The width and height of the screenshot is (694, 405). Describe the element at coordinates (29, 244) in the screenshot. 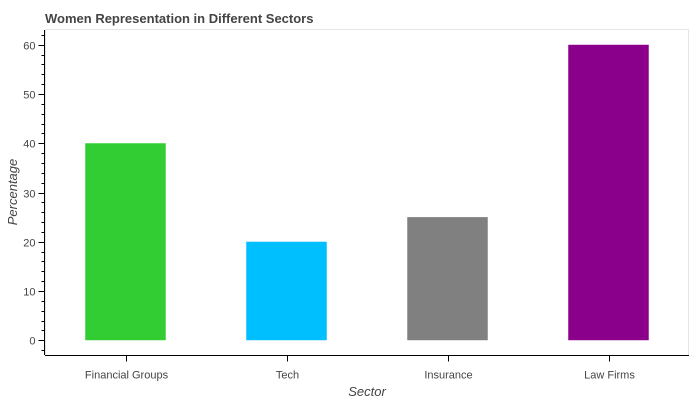

I see `y-tick-label: 20` at that location.